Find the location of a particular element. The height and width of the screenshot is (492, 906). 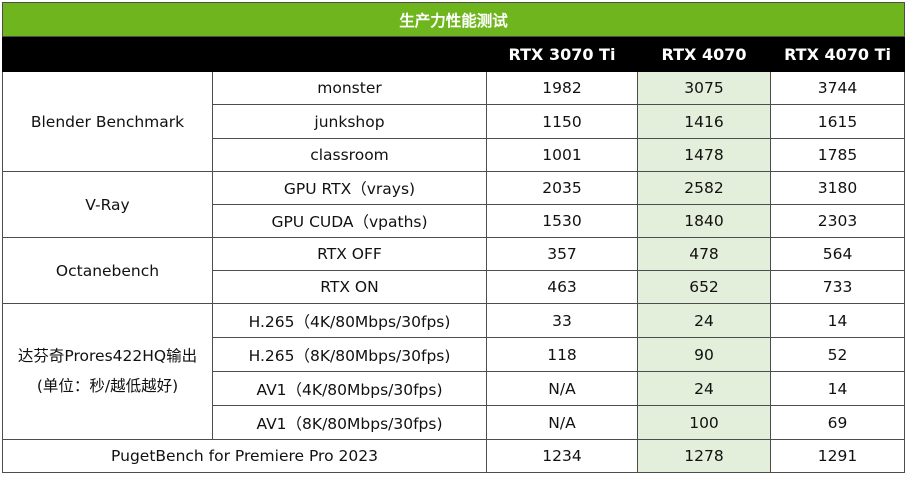

value-cell-highlight: 1840 is located at coordinates (704, 221).